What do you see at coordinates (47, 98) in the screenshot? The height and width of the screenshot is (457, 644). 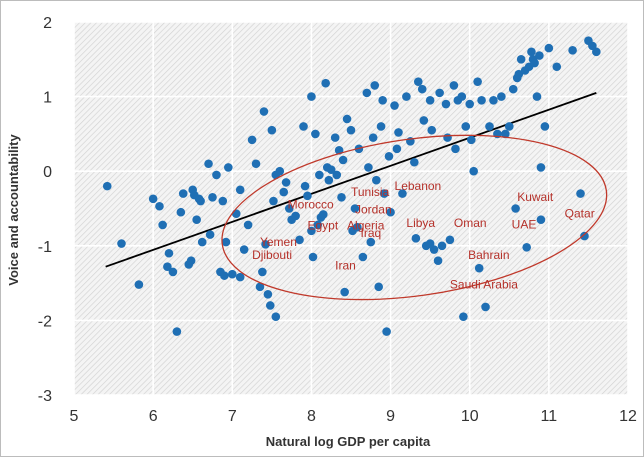 I see `y-tick-label: 1` at bounding box center [47, 98].